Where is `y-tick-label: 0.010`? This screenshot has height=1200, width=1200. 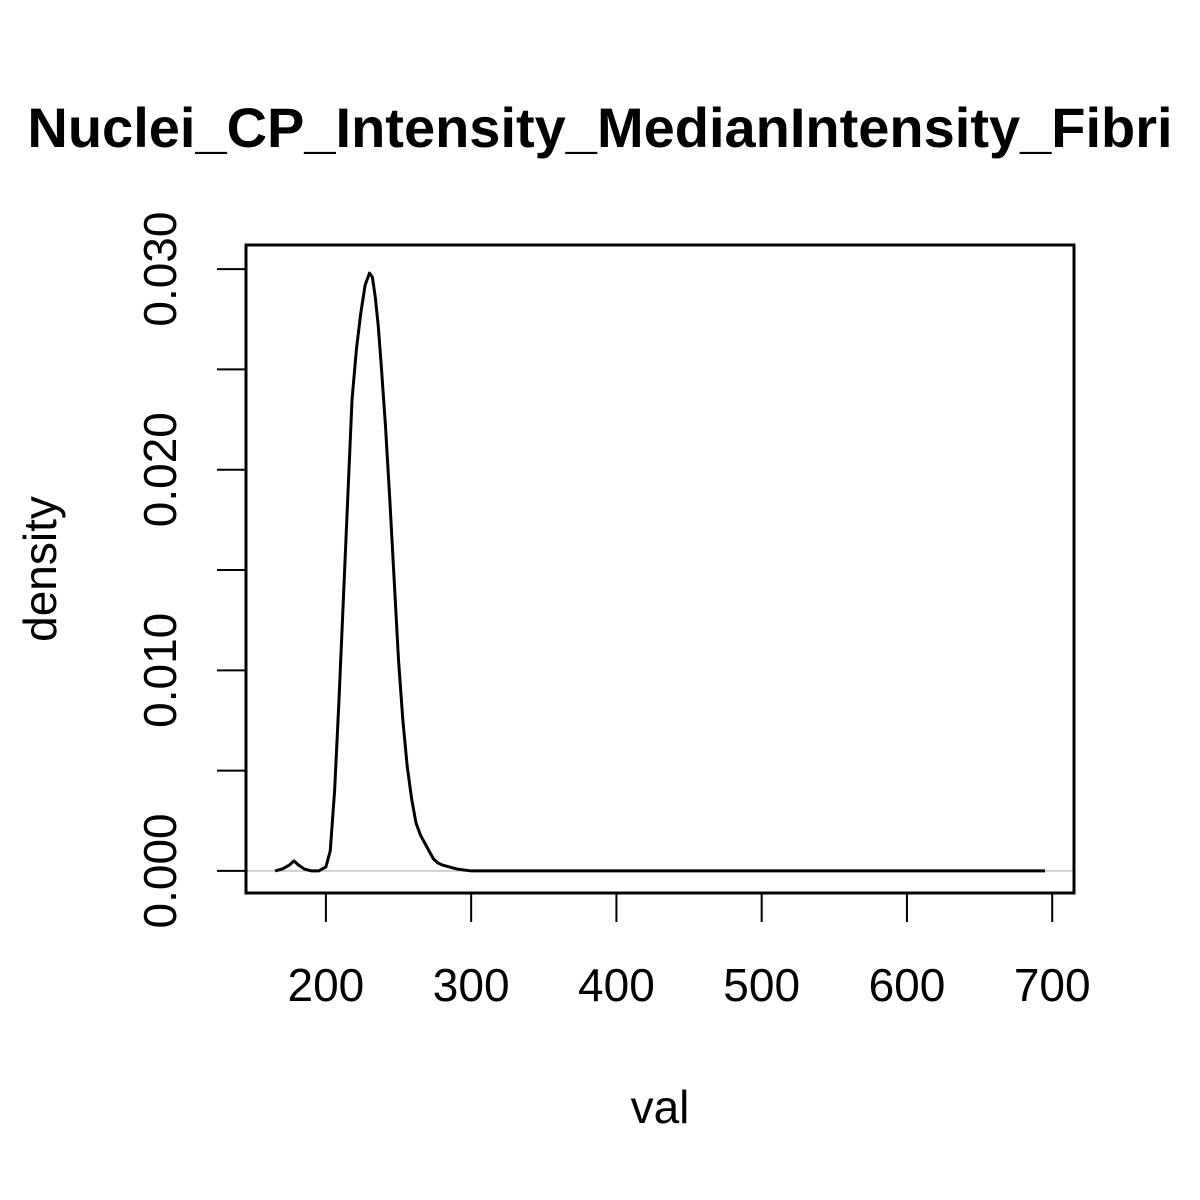
y-tick-label: 0.010 is located at coordinates (160, 670).